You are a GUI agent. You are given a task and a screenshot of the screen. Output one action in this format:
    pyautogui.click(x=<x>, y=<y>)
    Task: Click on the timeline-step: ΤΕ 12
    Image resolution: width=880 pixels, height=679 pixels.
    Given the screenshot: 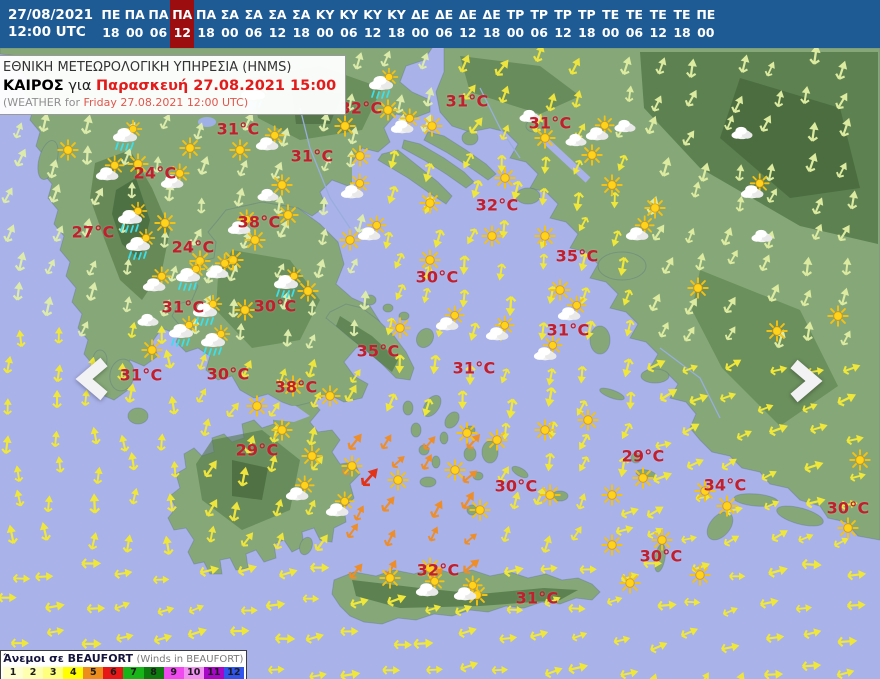 What is the action you would take?
    pyautogui.click(x=658, y=23)
    